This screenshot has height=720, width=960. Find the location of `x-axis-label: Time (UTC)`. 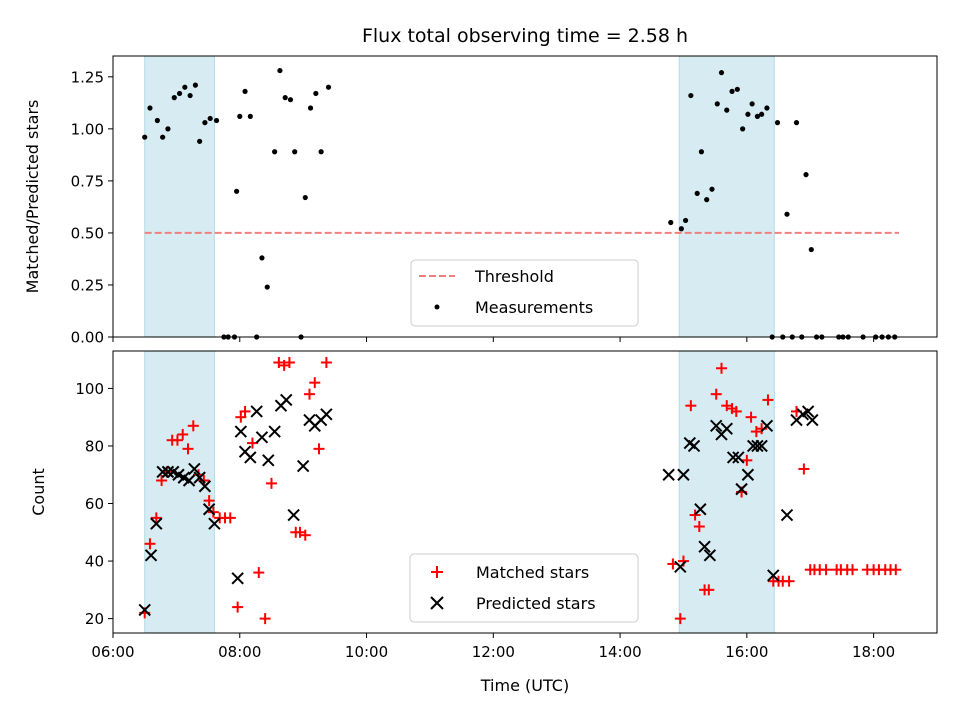

x-axis-label: Time (UTC) is located at coordinates (524, 685).